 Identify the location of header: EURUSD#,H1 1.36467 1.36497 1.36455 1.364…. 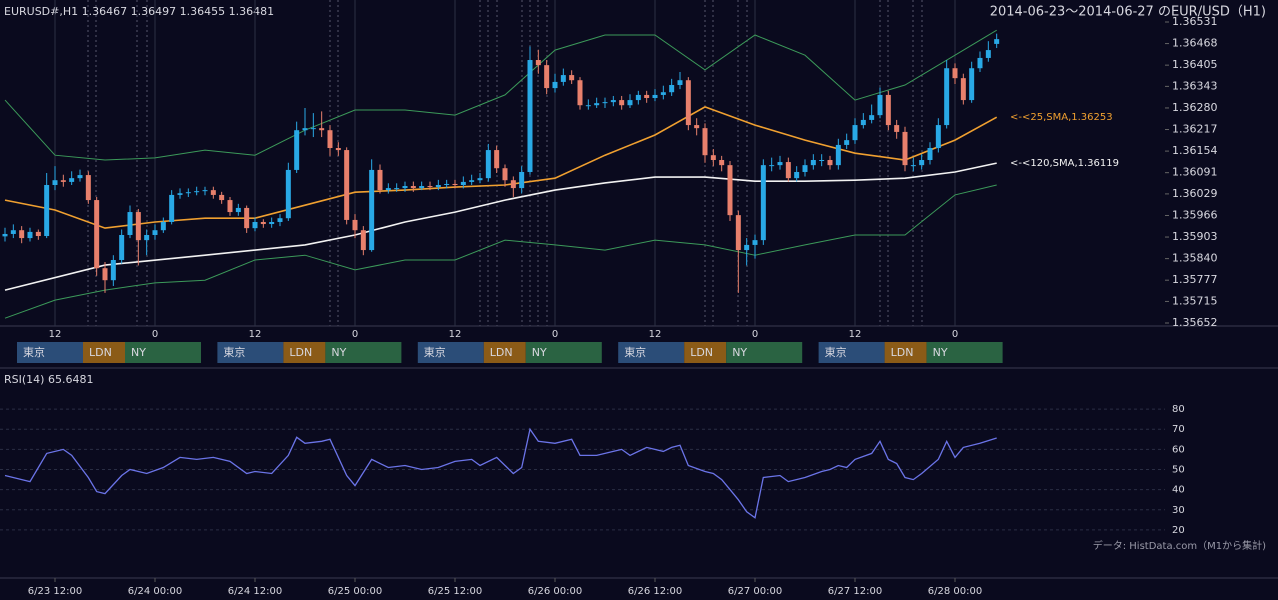
(139, 11).